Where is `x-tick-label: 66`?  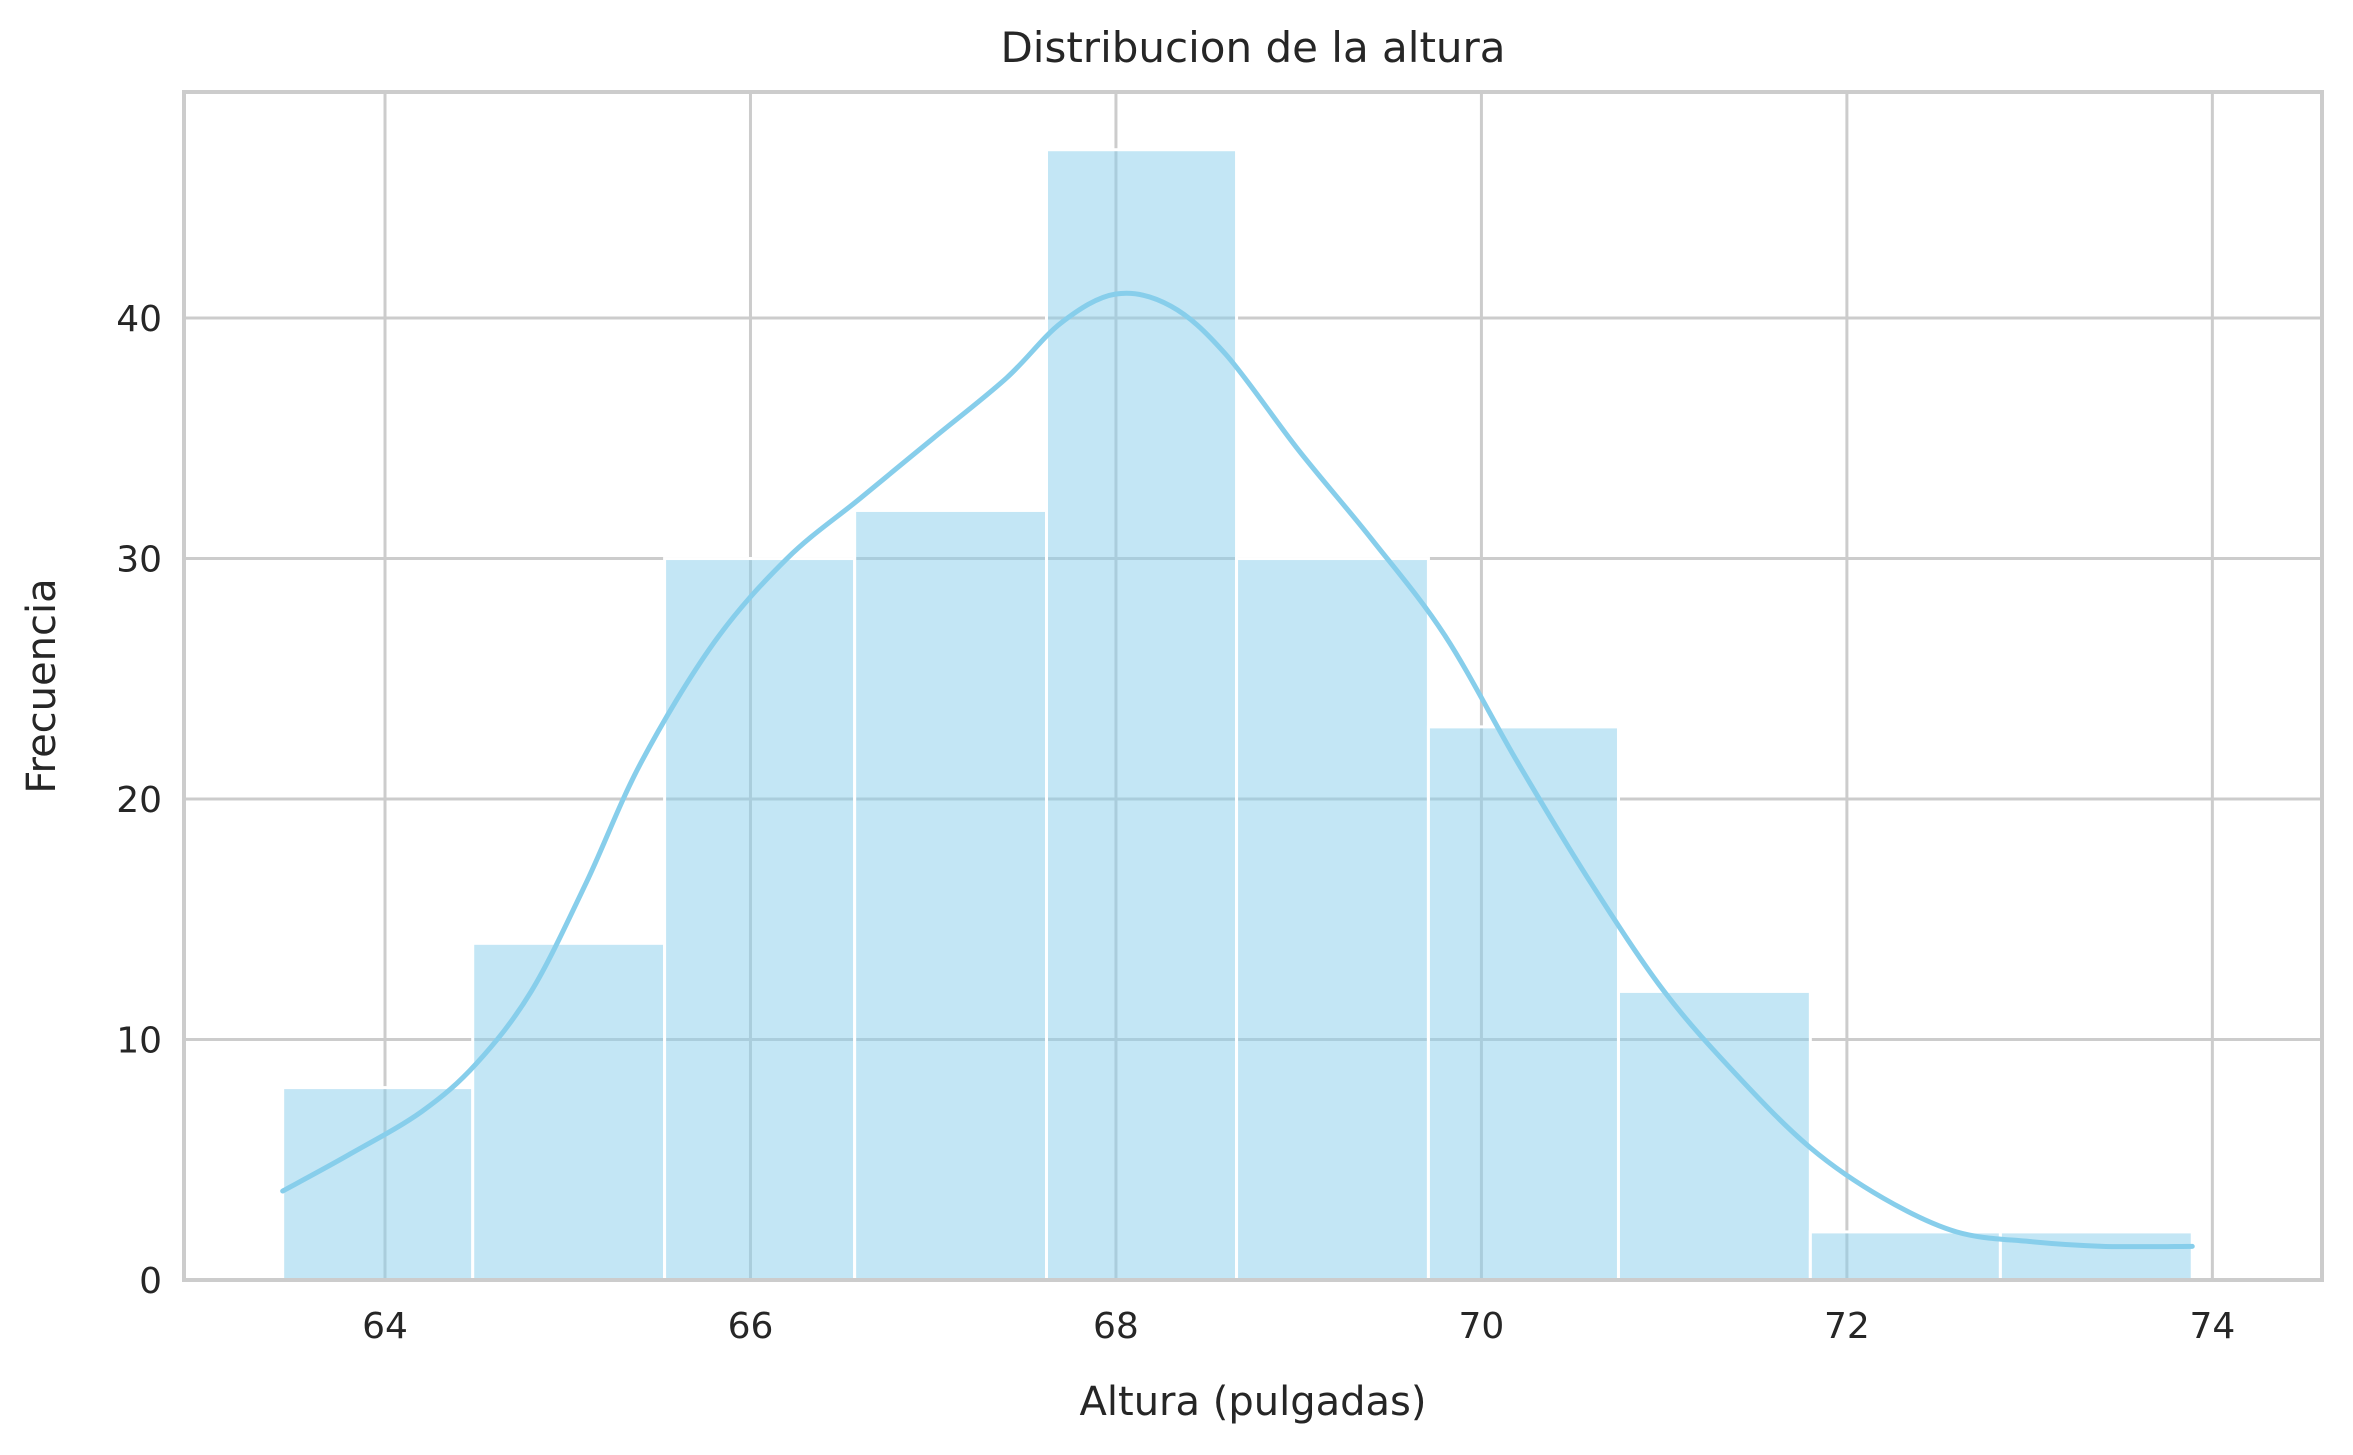 x-tick-label: 66 is located at coordinates (751, 1326).